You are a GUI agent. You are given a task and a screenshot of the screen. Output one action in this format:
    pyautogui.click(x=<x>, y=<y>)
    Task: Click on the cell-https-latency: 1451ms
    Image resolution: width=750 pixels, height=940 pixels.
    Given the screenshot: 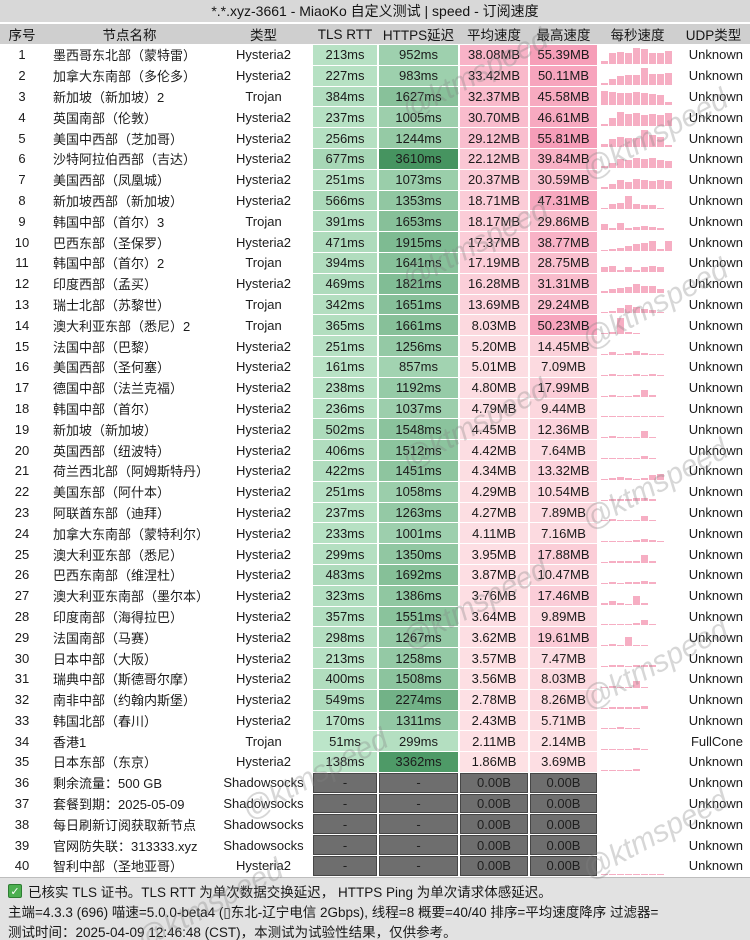 What is the action you would take?
    pyautogui.click(x=418, y=470)
    